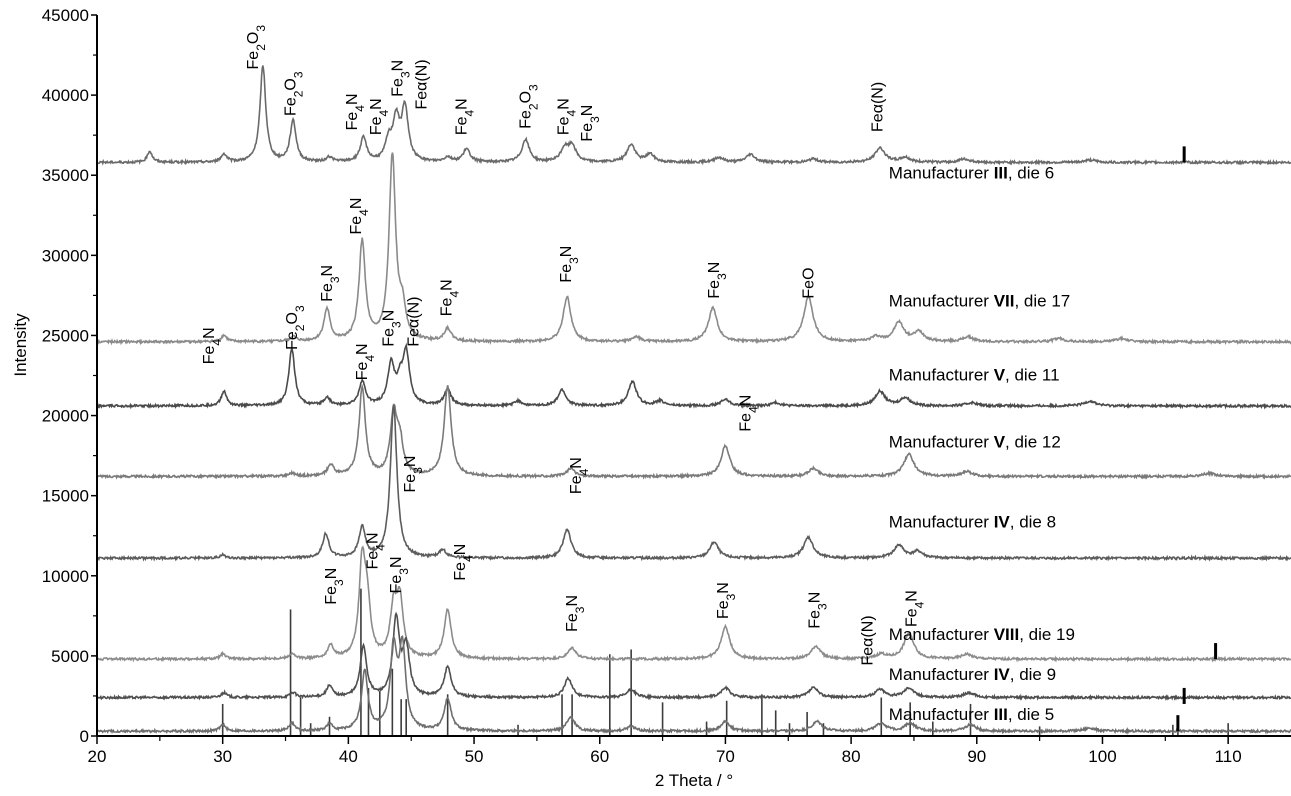 This screenshot has width=1291, height=796. Describe the element at coordinates (65, 15) in the screenshot. I see `y-tick-label: 45000` at that location.